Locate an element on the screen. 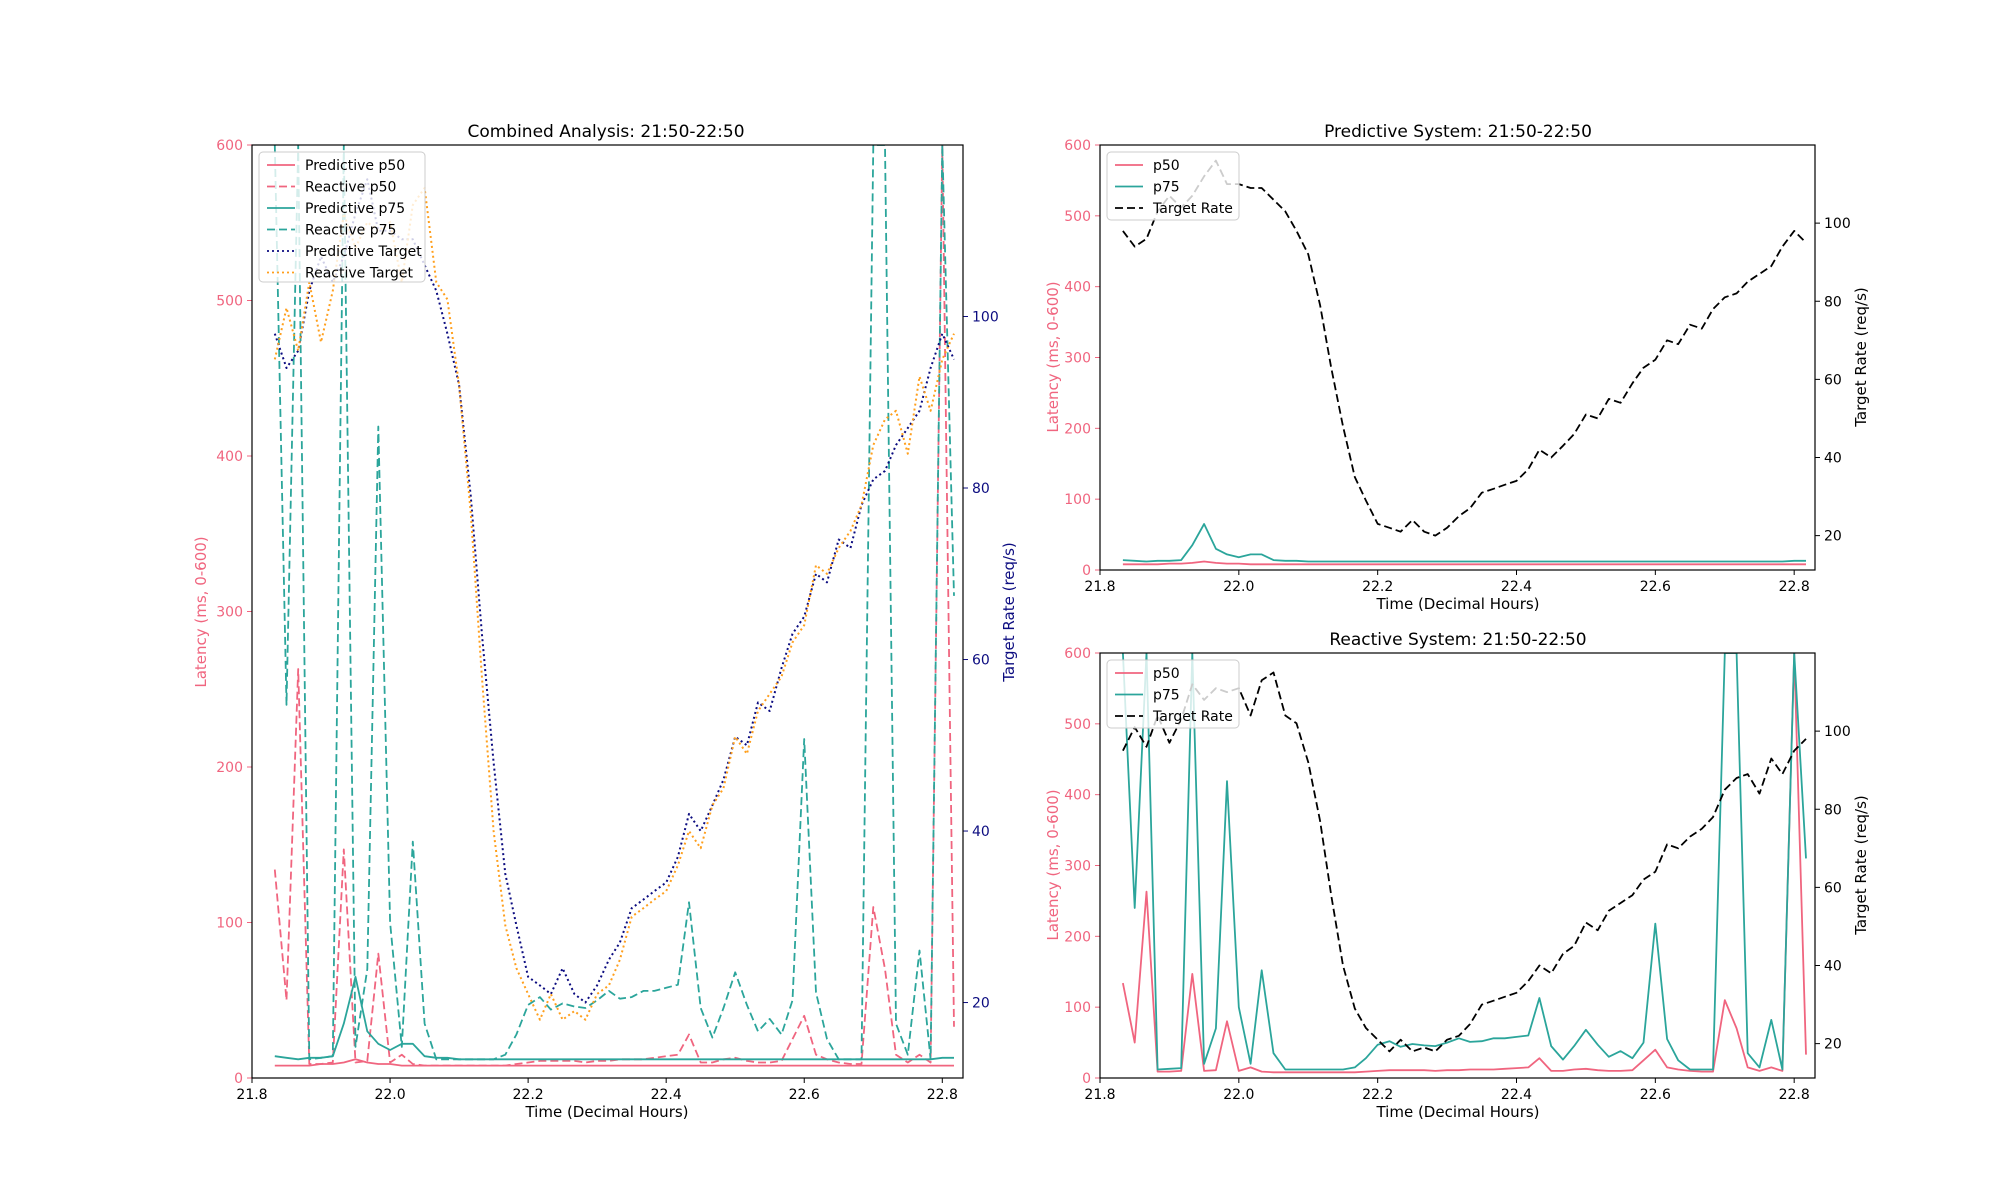 This screenshot has width=2000, height=1200. series-line-predictive-p50 is located at coordinates (614, 1062).